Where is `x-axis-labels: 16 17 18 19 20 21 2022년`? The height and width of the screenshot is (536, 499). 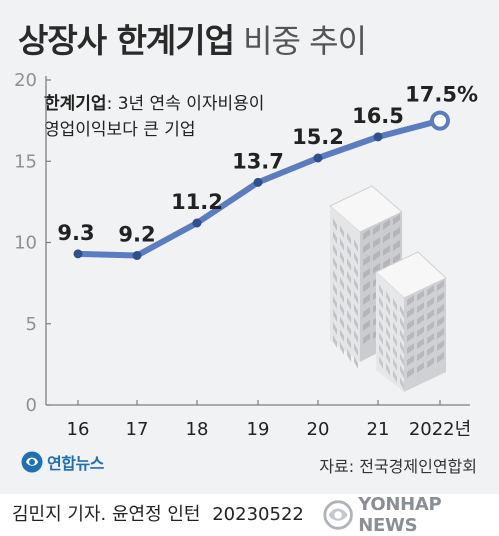 x-axis-labels: 16 17 18 19 20 21 2022년 is located at coordinates (269, 420).